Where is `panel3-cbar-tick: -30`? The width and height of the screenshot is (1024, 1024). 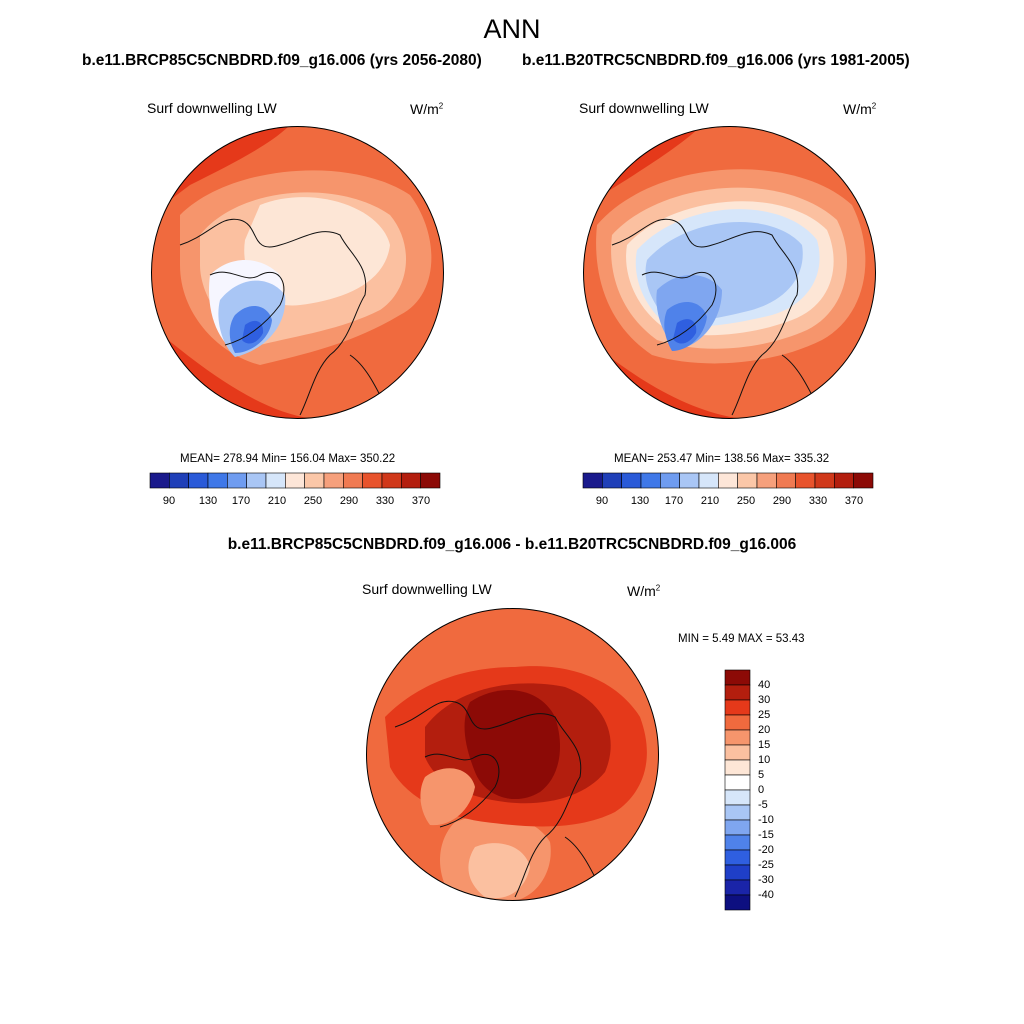 panel3-cbar-tick: -30 is located at coordinates (766, 880).